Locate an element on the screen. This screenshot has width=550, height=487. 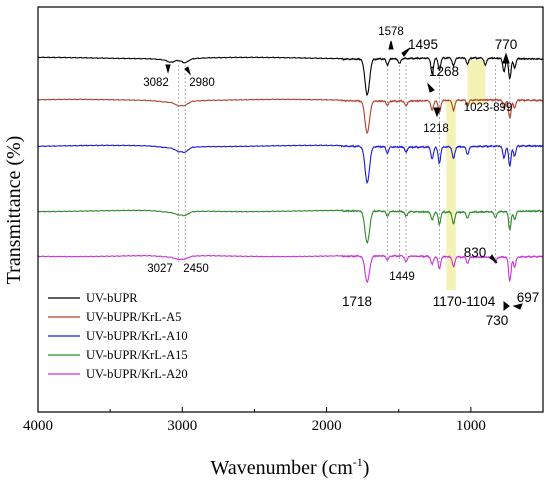
series-line-UV-bUPR/KrL-A20 is located at coordinates (290, 268).